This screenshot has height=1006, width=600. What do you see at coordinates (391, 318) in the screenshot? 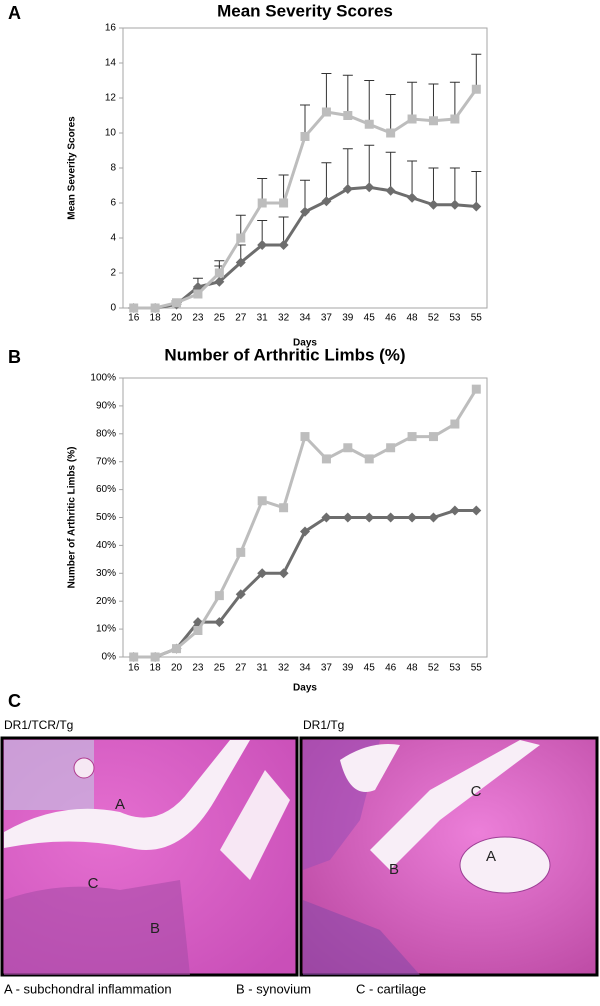
I see `x-tick-label: 46` at bounding box center [391, 318].